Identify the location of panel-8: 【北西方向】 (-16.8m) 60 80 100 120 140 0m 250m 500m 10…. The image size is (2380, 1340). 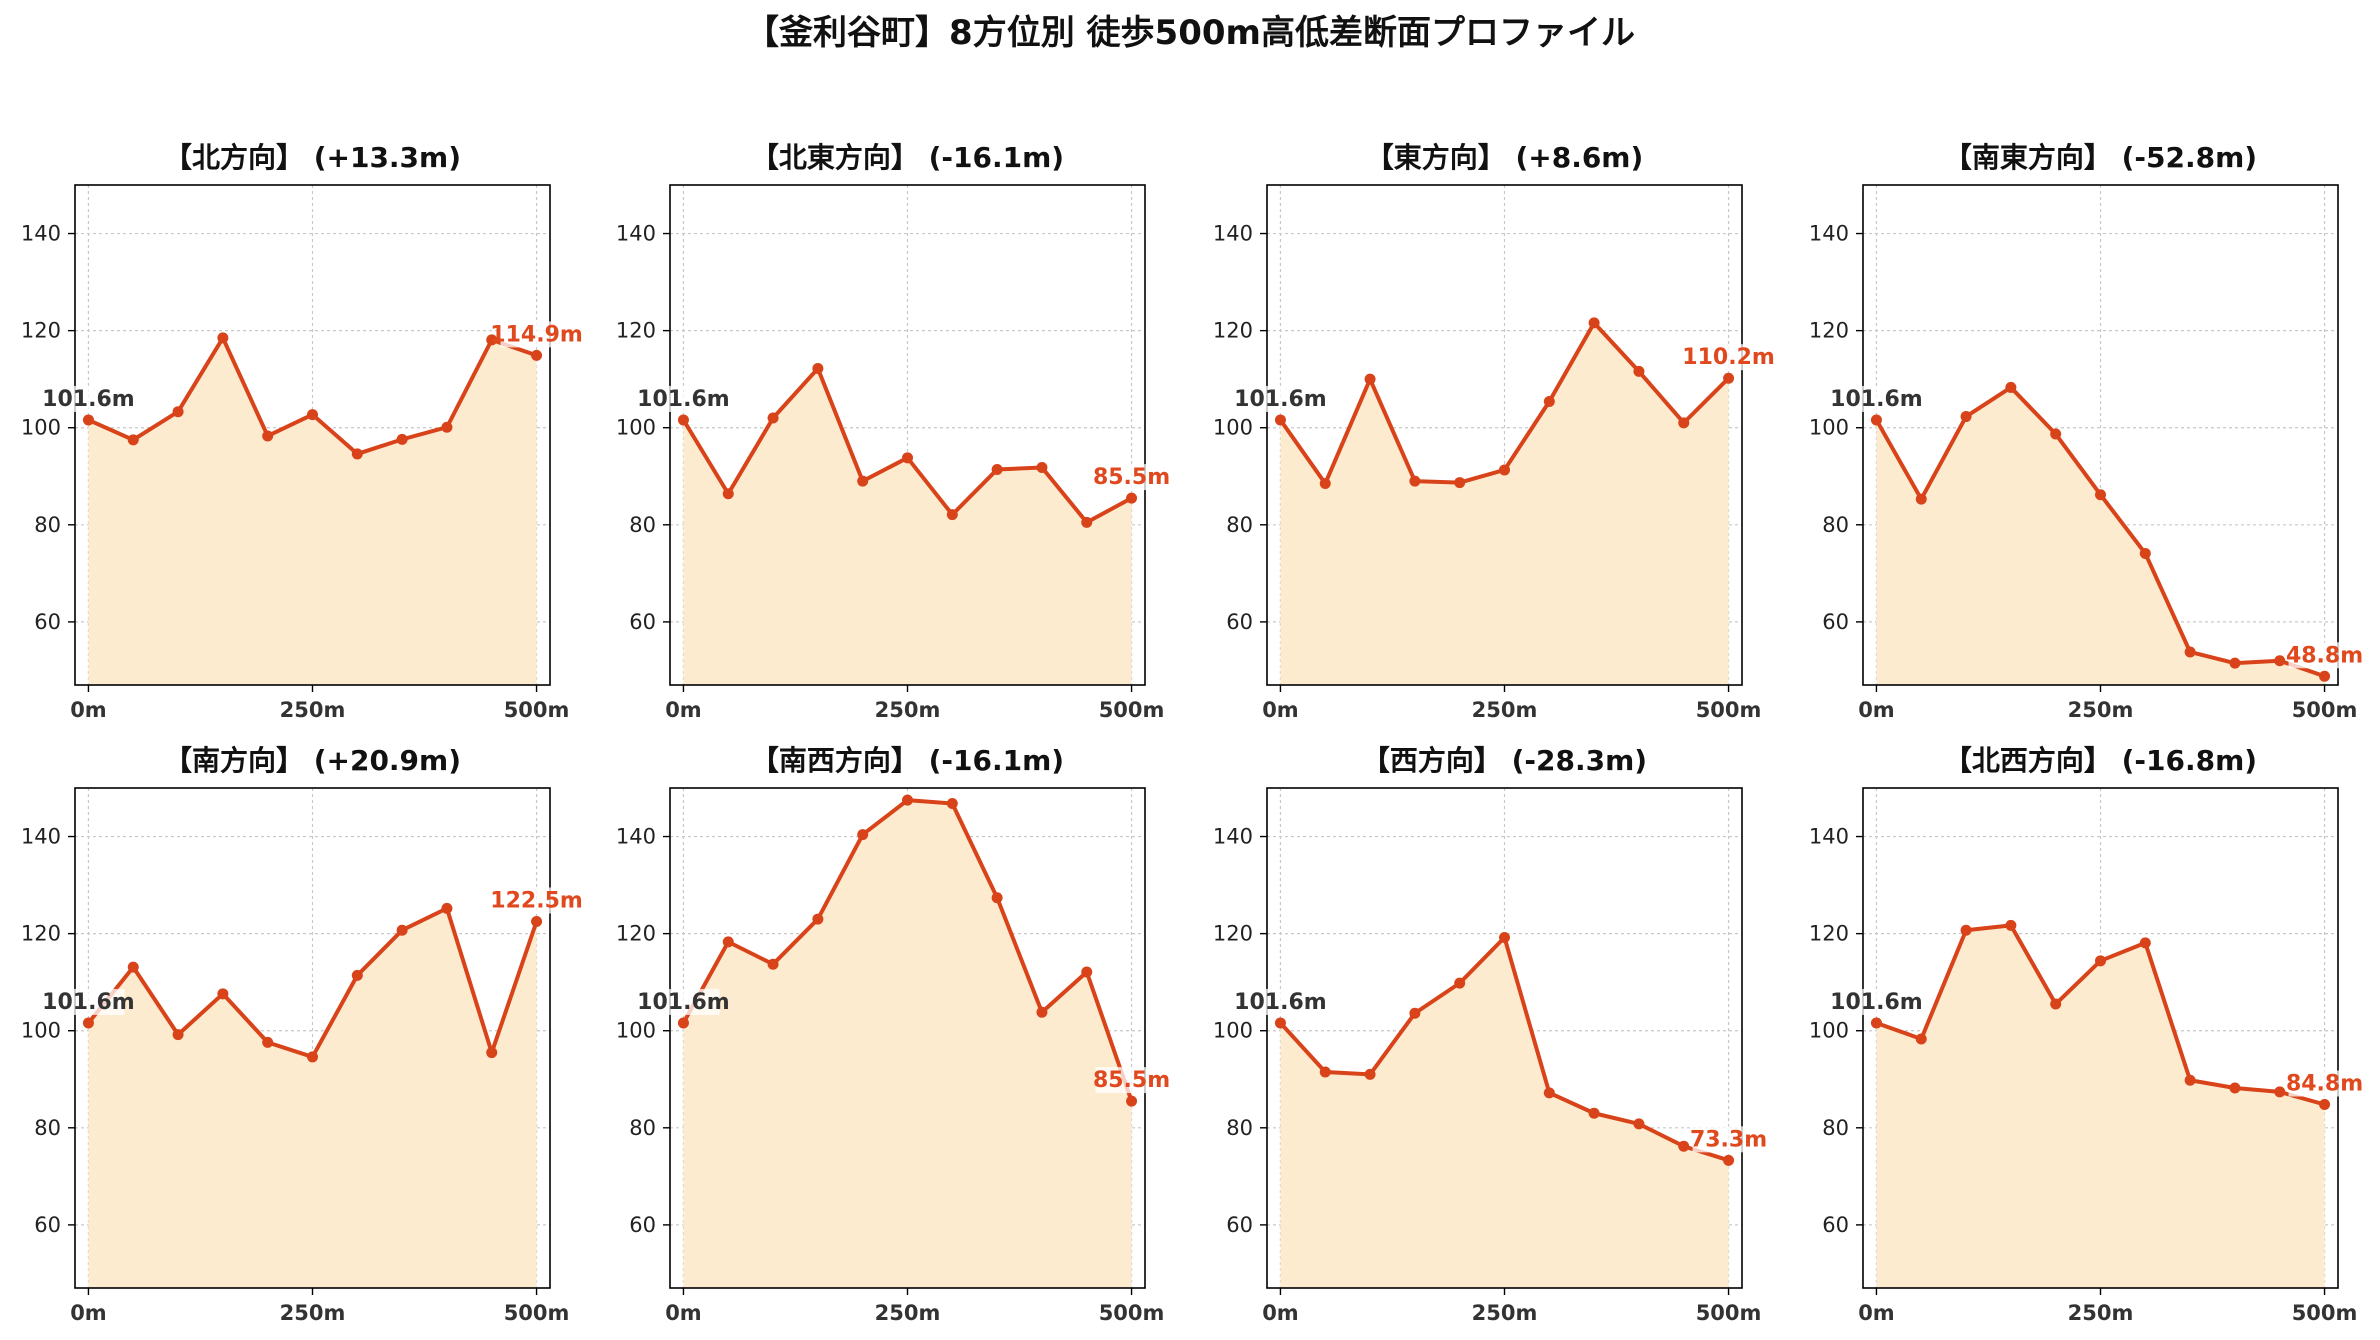
(2086, 1034).